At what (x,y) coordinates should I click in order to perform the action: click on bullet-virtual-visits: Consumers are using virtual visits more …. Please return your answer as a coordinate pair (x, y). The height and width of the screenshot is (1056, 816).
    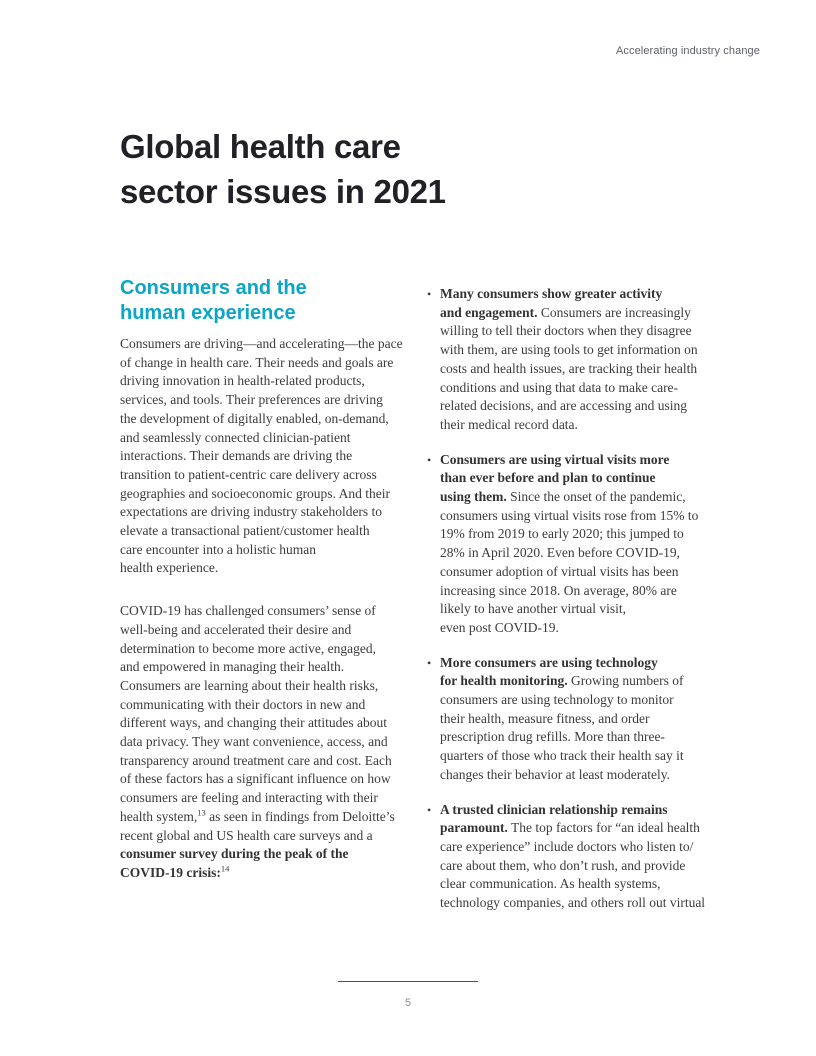
    Looking at the image, I should click on (577, 544).